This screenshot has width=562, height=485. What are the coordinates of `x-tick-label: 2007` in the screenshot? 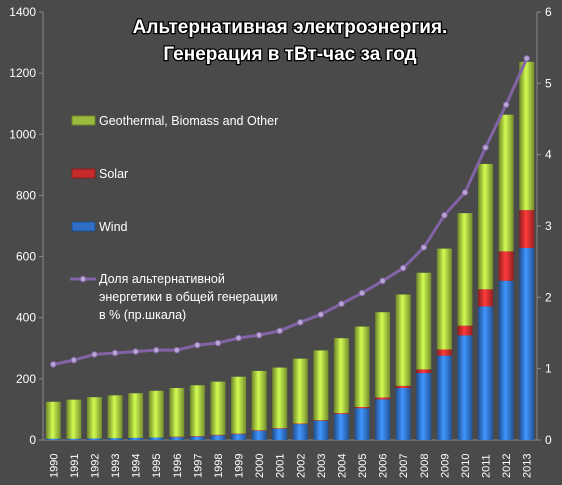 It's located at (404, 466).